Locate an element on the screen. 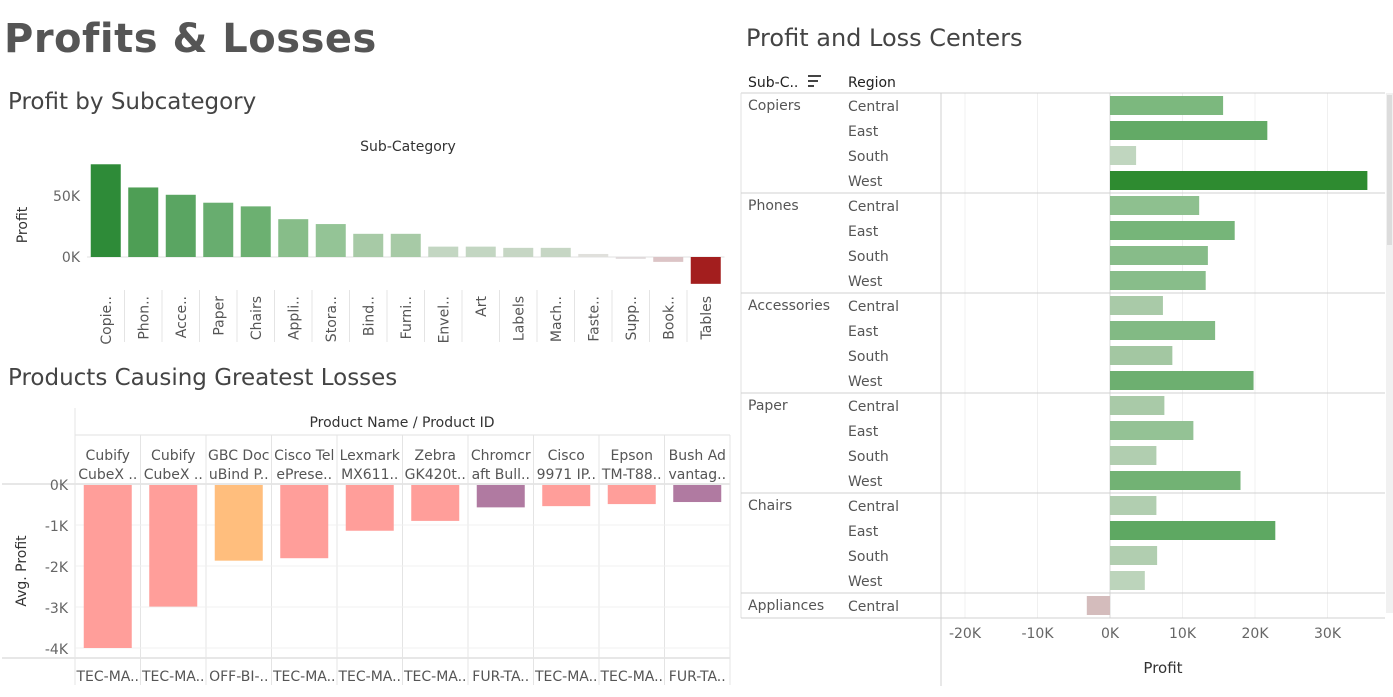 The width and height of the screenshot is (1393, 697). product-name-label: uBind P.. is located at coordinates (239, 475).